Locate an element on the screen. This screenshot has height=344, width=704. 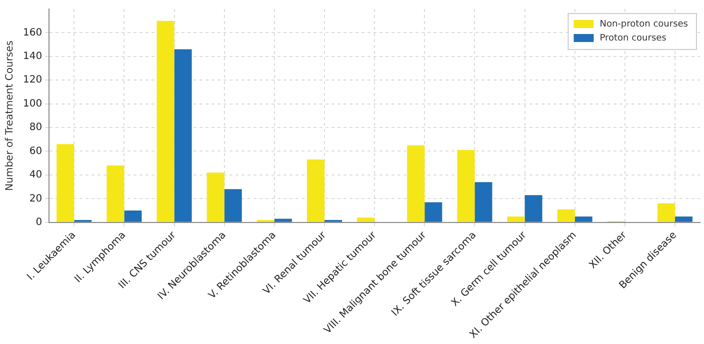
y-tick-label: 140 is located at coordinates (32, 56).